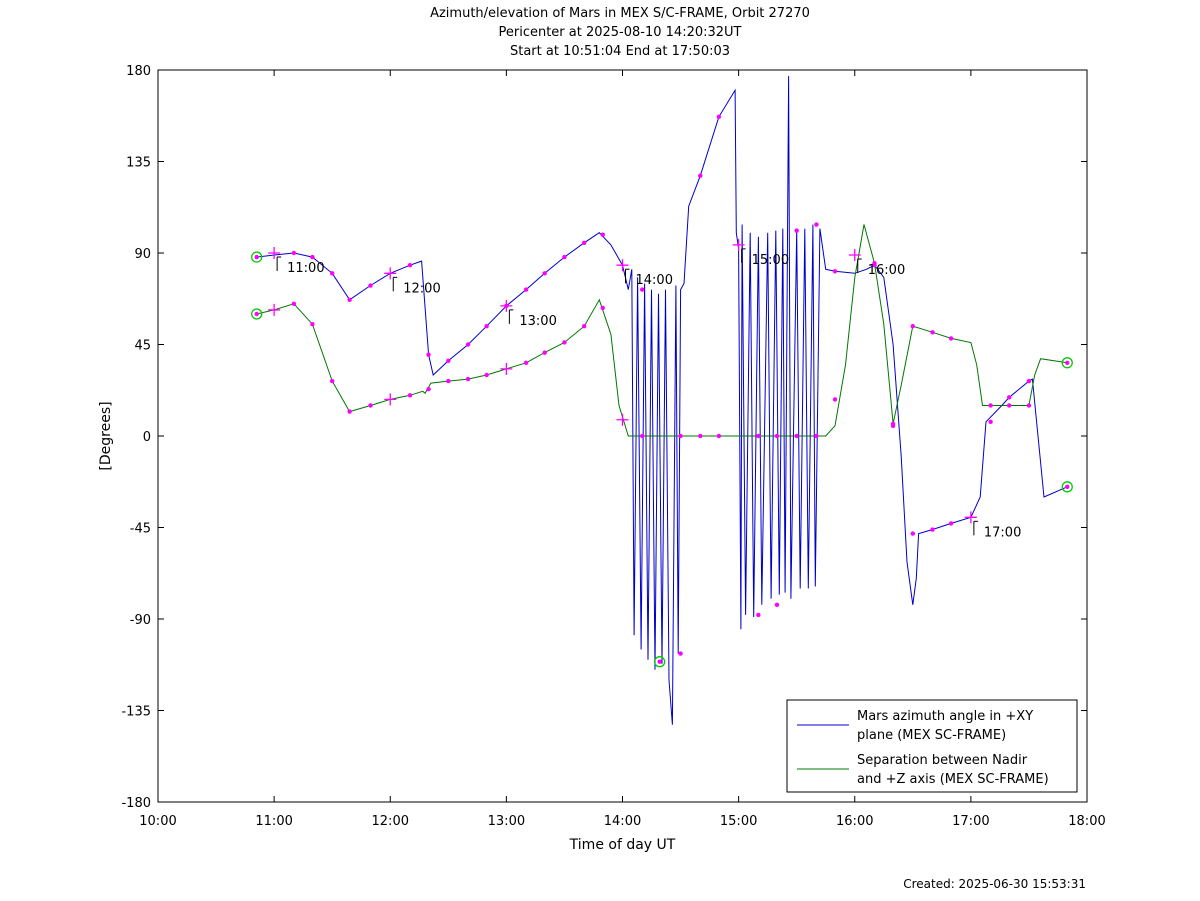  Describe the element at coordinates (305, 268) in the screenshot. I see `hour-annotation-label: 11:00` at that location.